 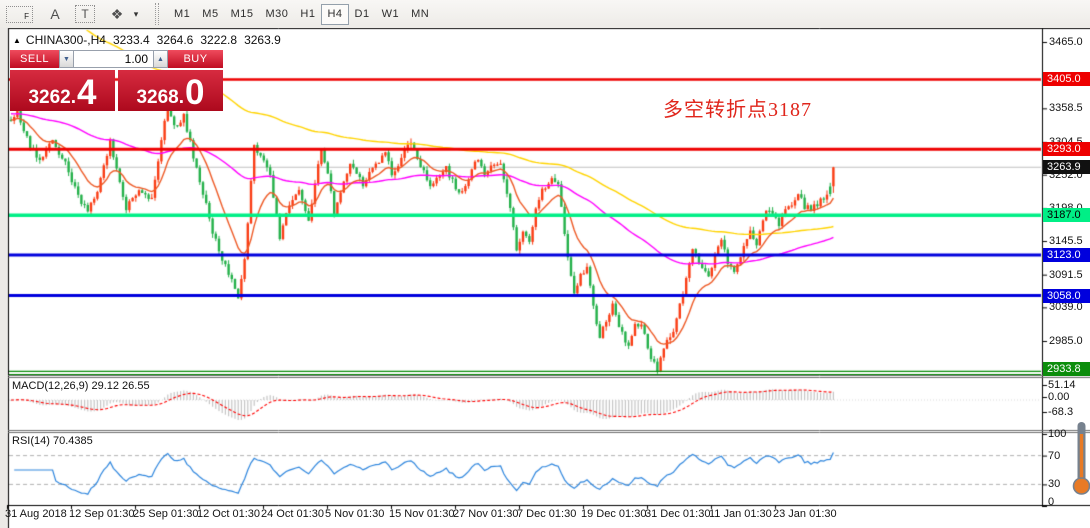 What do you see at coordinates (1054, 484) in the screenshot?
I see `rsi-axis-tick: 30` at bounding box center [1054, 484].